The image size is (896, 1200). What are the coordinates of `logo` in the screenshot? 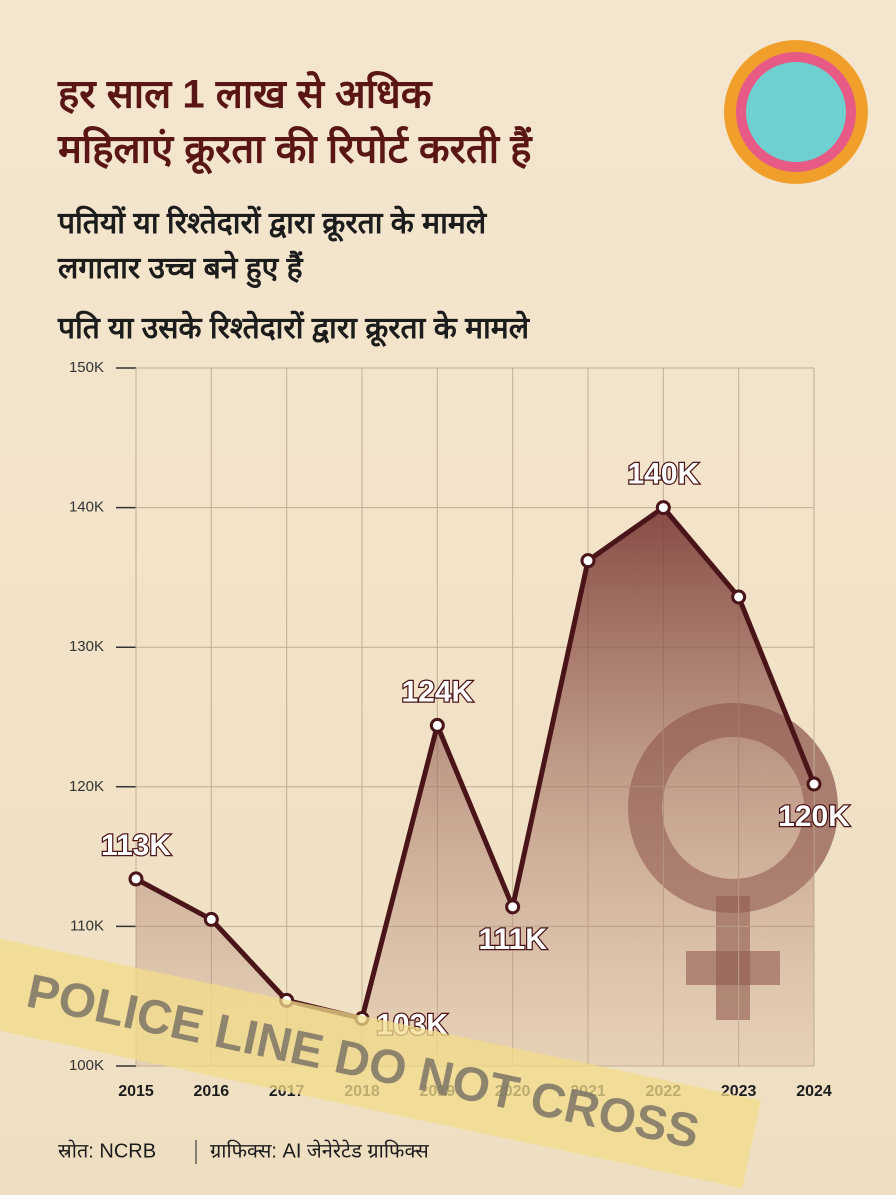 It's located at (796, 112).